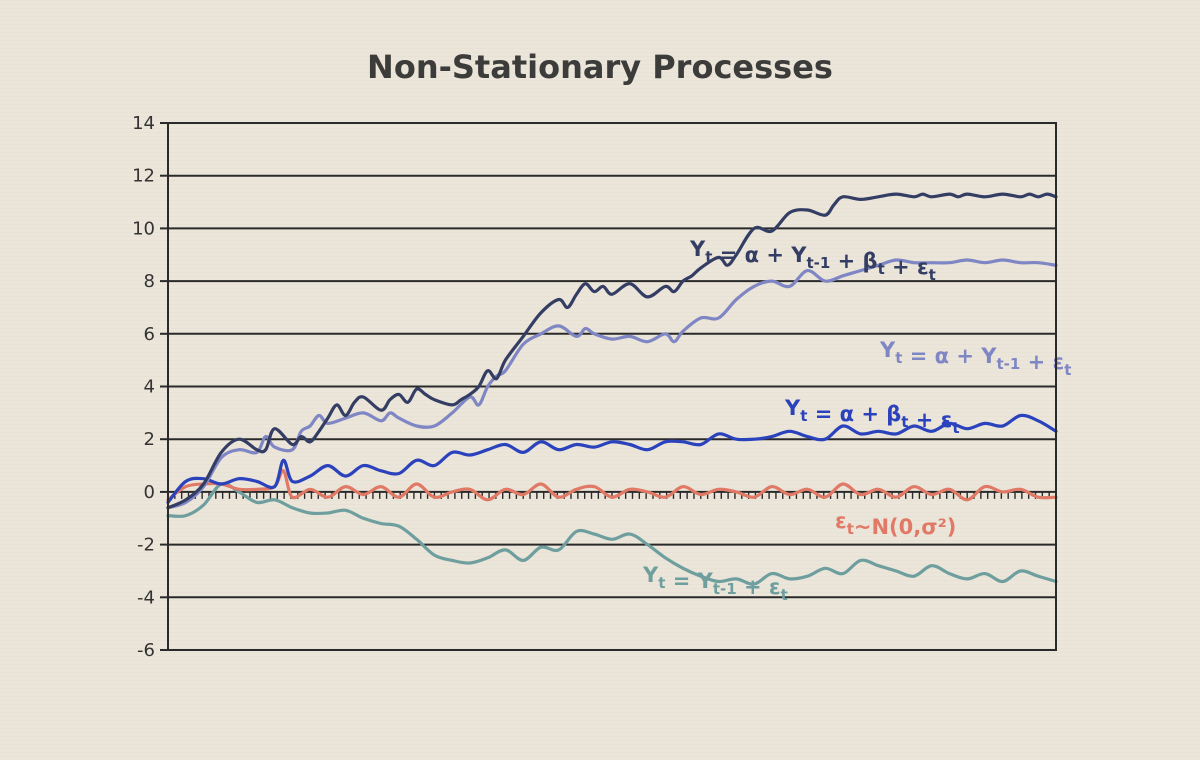 The height and width of the screenshot is (760, 1200). What do you see at coordinates (812, 260) in the screenshot?
I see `series-label-0: Yt = α + Yt-1 + βt + εt` at bounding box center [812, 260].